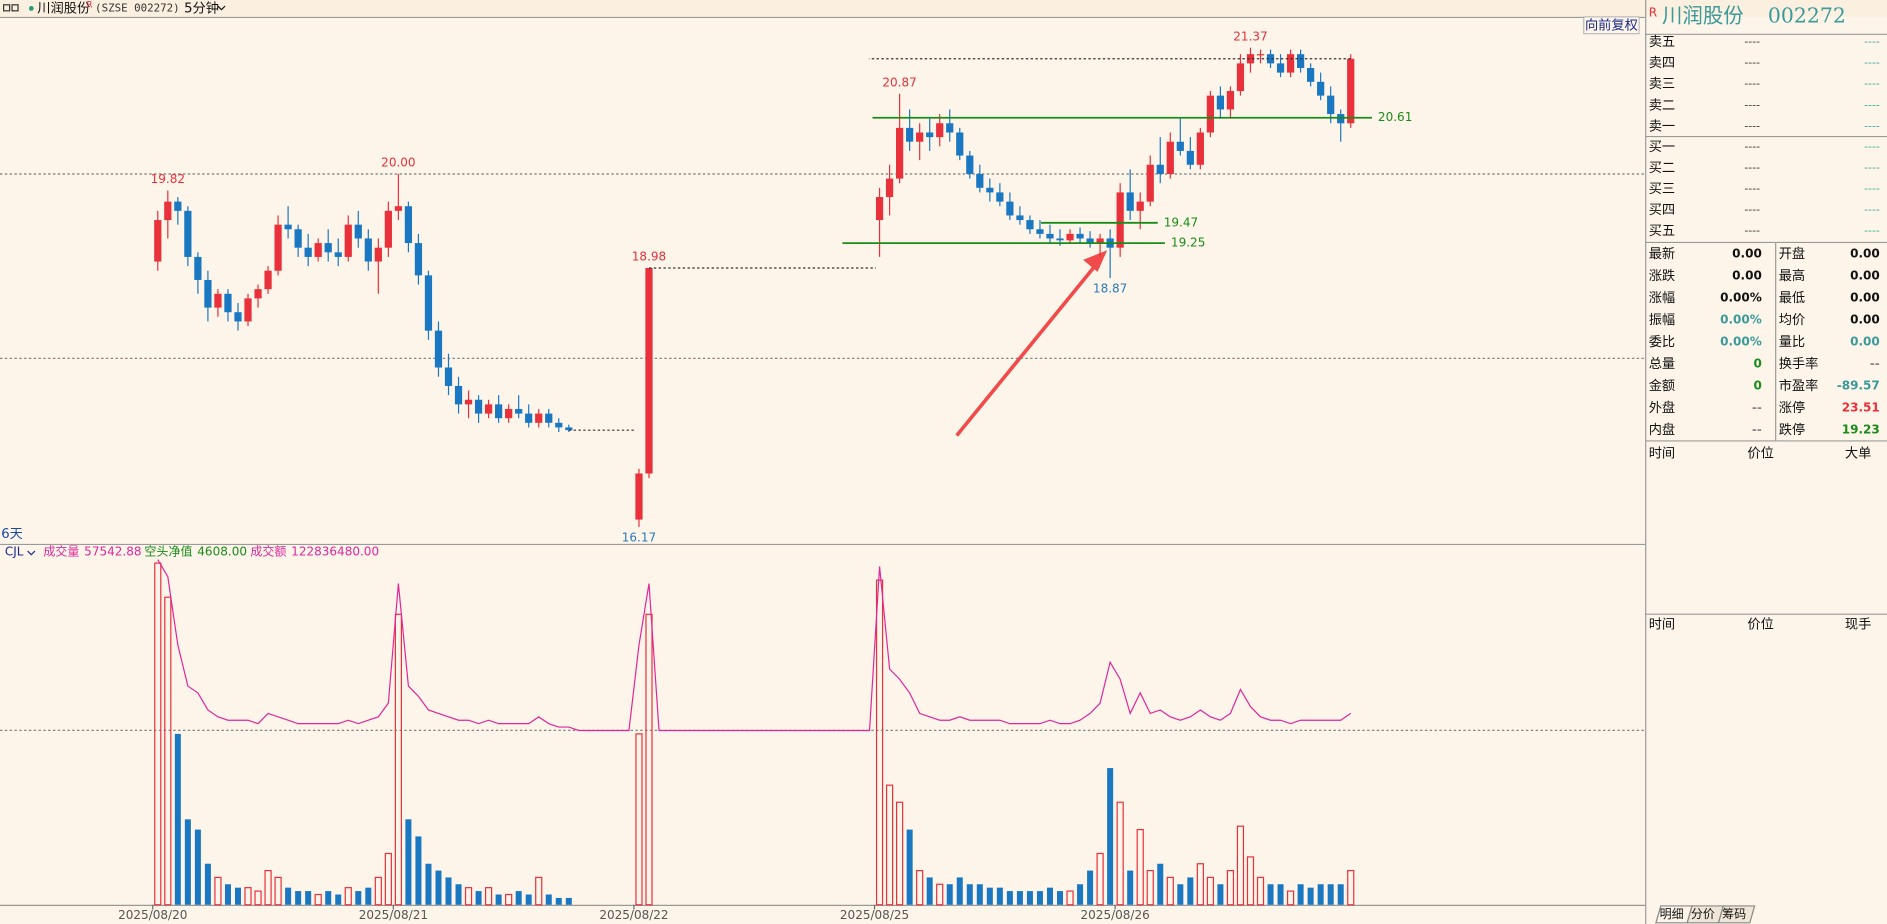 This screenshot has height=924, width=1887. What do you see at coordinates (1757, 363) in the screenshot?
I see `stat-value: 0` at bounding box center [1757, 363].